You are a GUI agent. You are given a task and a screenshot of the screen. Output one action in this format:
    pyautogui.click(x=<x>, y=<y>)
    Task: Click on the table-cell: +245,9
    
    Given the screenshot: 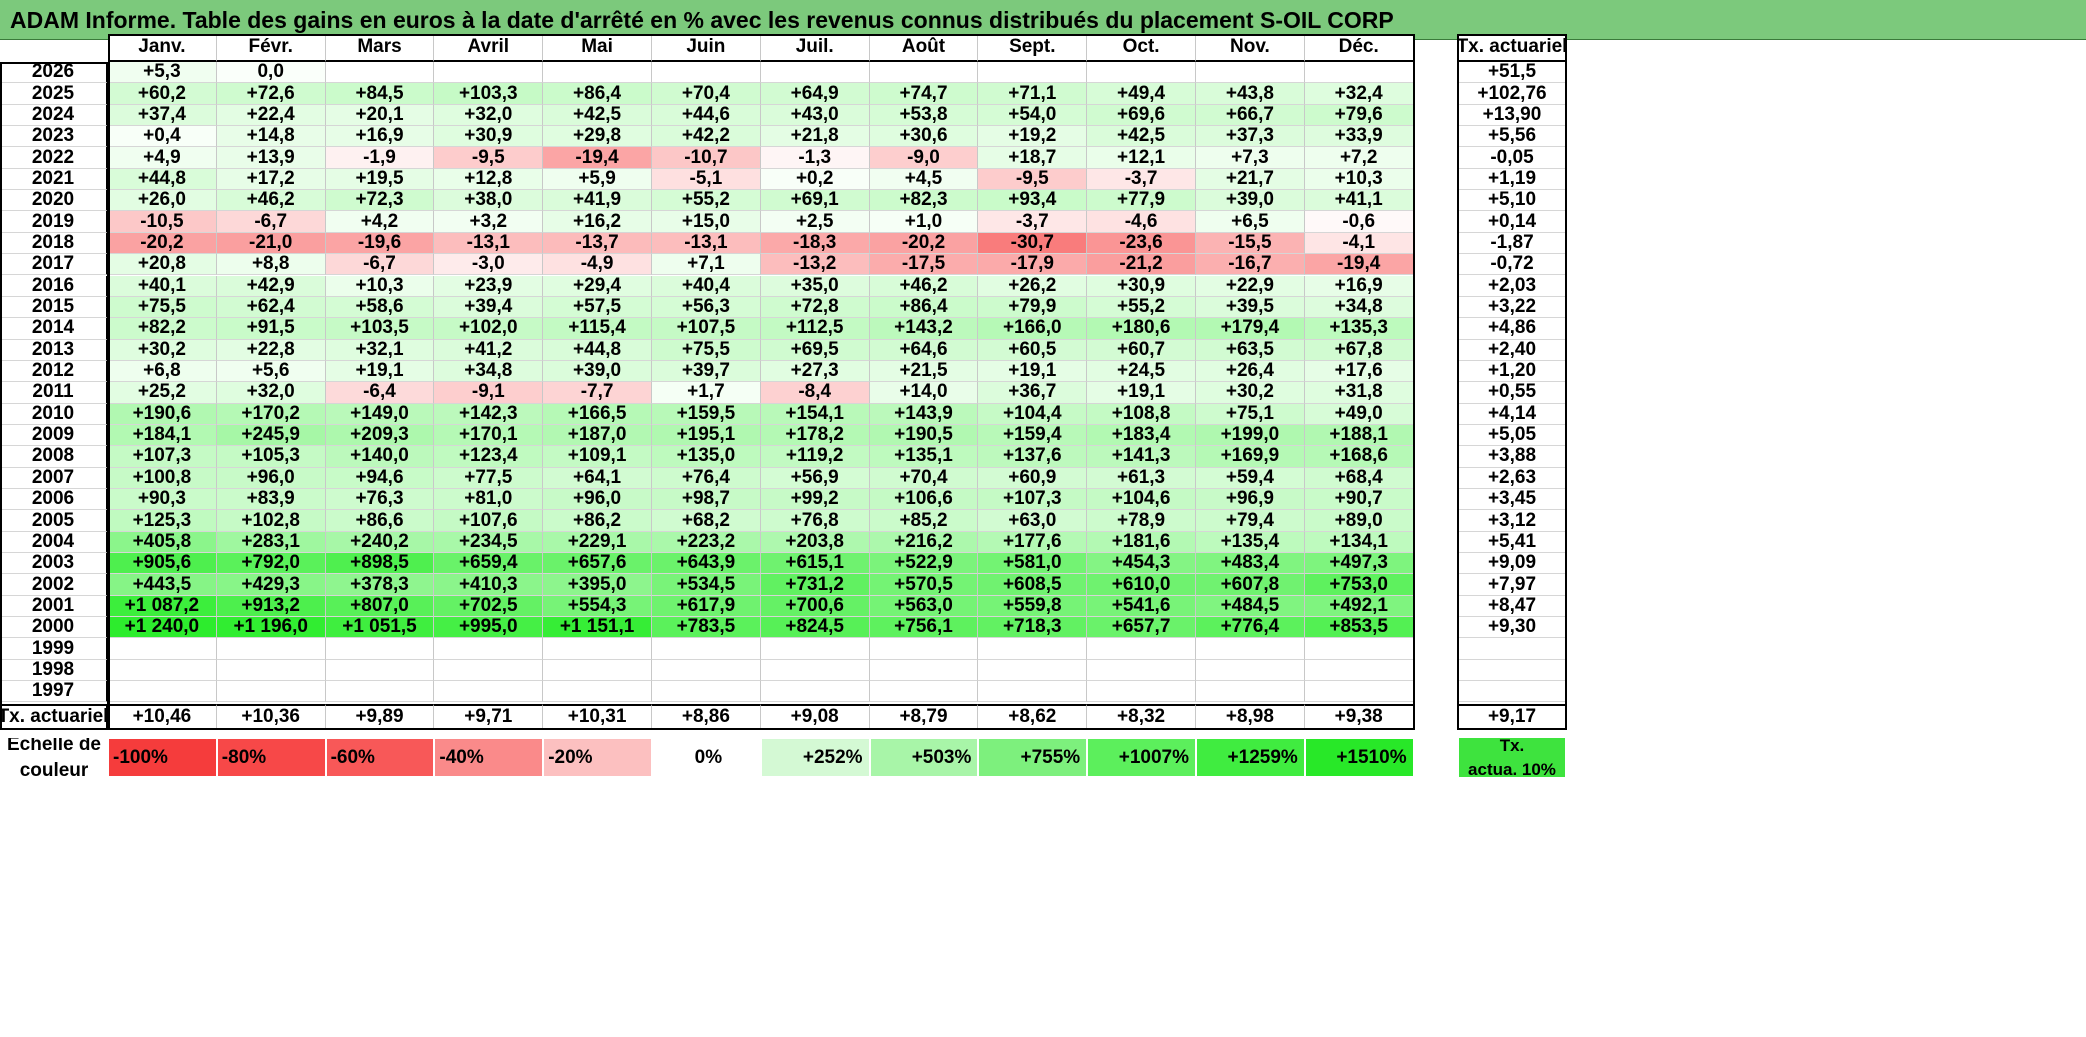 What is the action you would take?
    pyautogui.click(x=271, y=435)
    